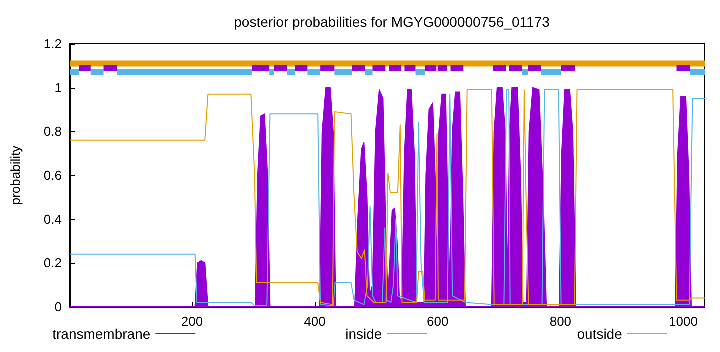 This screenshot has height=352, width=720. What do you see at coordinates (561, 321) in the screenshot?
I see `x-tick-label: 800` at bounding box center [561, 321].